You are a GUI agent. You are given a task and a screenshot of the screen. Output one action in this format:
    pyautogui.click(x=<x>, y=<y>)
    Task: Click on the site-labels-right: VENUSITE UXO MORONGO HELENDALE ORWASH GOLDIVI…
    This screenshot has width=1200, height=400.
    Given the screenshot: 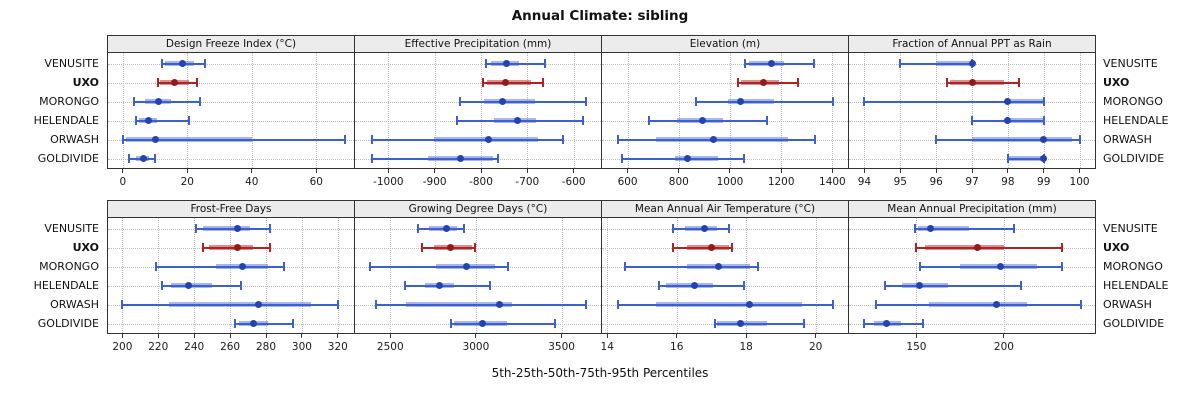 What is the action you would take?
    pyautogui.click(x=1151, y=111)
    